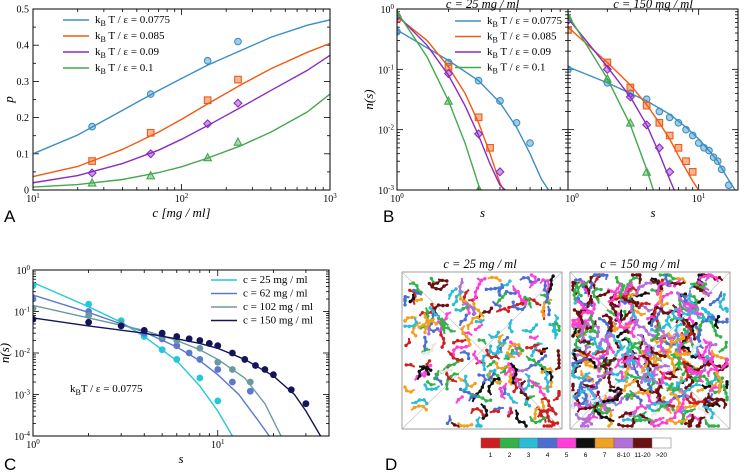  Describe the element at coordinates (23, 46) in the screenshot. I see `y-tick-label: 0.4` at that location.